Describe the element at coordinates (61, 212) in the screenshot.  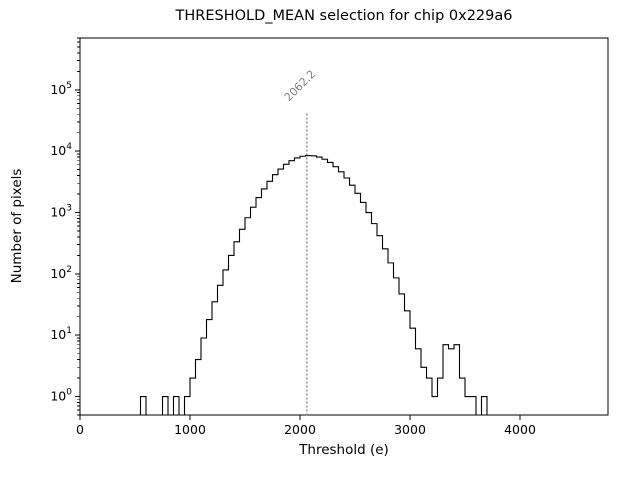
I see `y-tick-label: 10³` at that location.